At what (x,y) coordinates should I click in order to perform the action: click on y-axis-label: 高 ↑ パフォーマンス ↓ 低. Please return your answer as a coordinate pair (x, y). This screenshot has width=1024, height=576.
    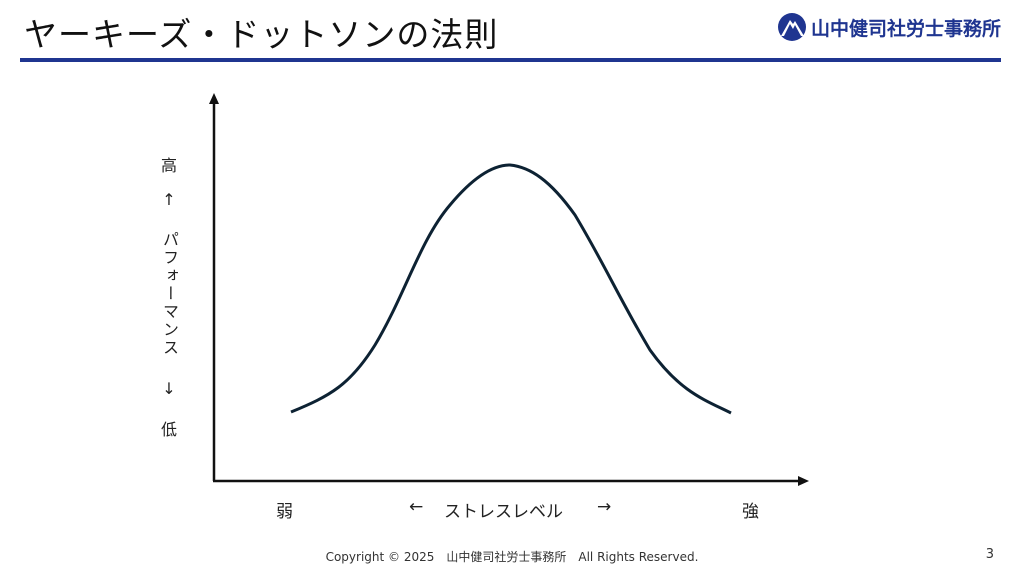
    Looking at the image, I should click on (169, 296).